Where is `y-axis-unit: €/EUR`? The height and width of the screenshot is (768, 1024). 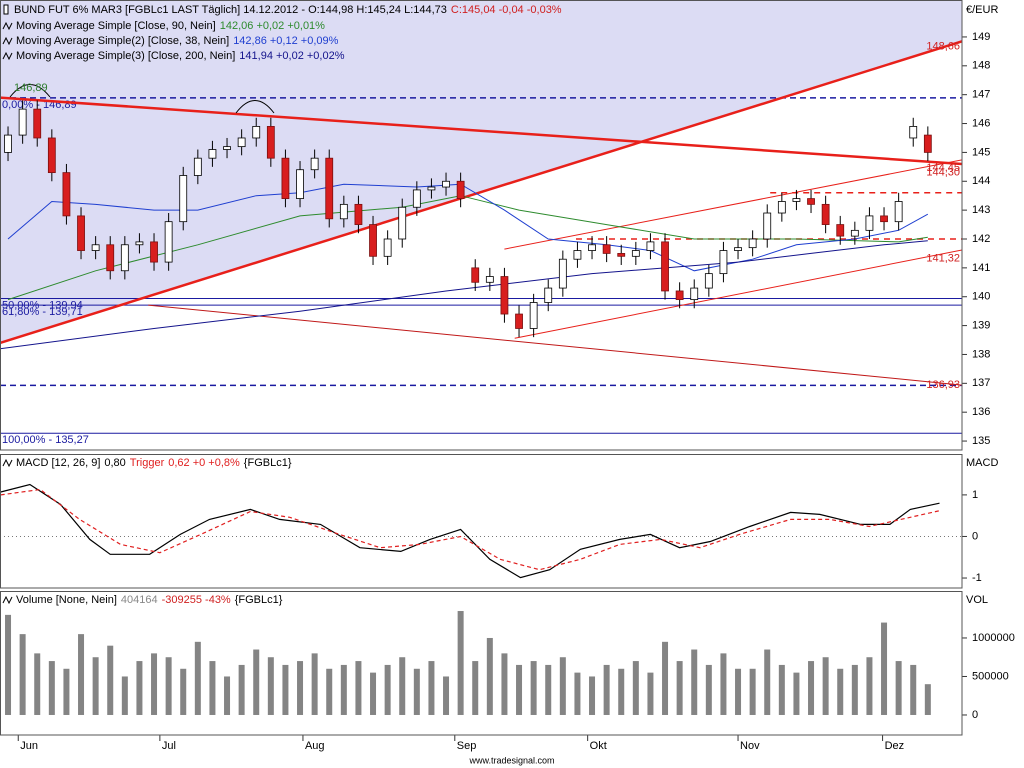
y-axis-unit: €/EUR is located at coordinates (982, 10).